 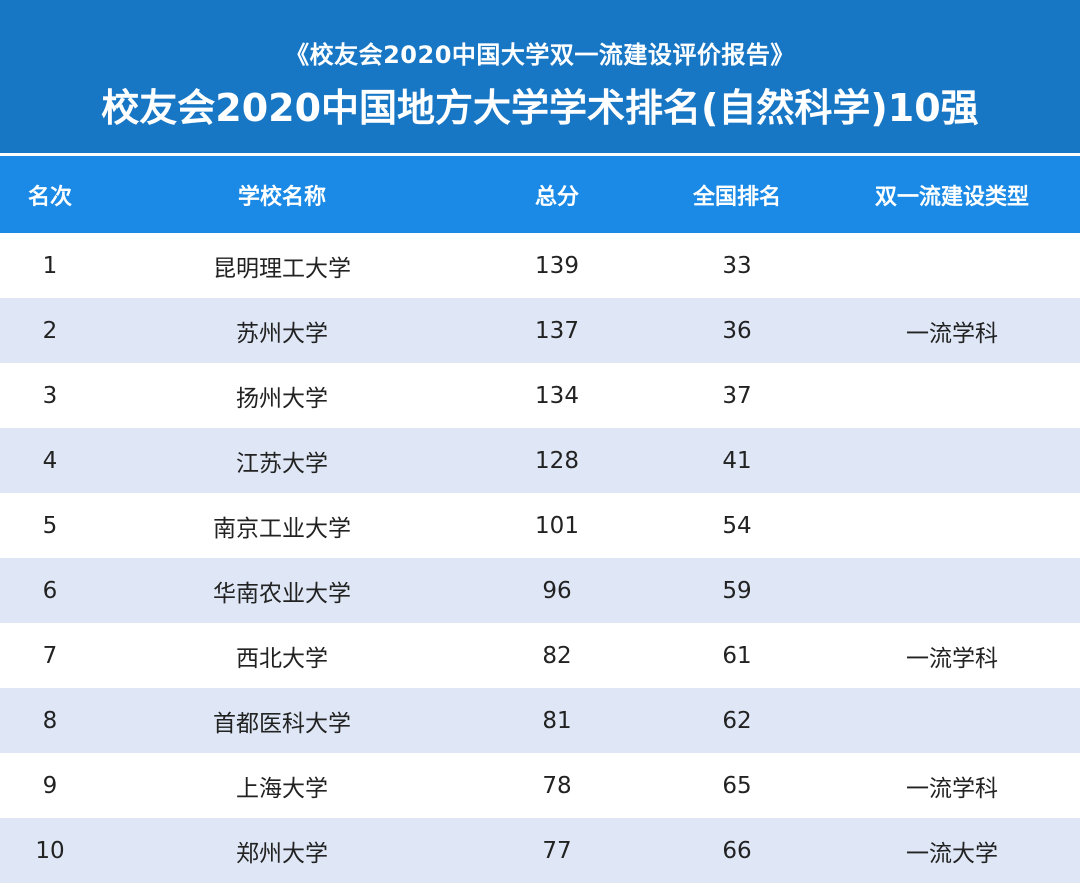 I want to click on column-header-national-rank: 全国排名, so click(x=736, y=197).